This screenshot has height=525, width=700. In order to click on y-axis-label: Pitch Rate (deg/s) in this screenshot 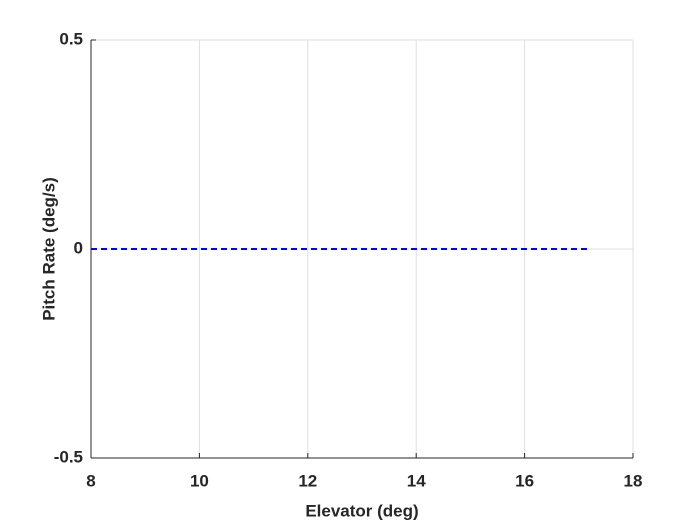, I will do `click(48, 249)`.